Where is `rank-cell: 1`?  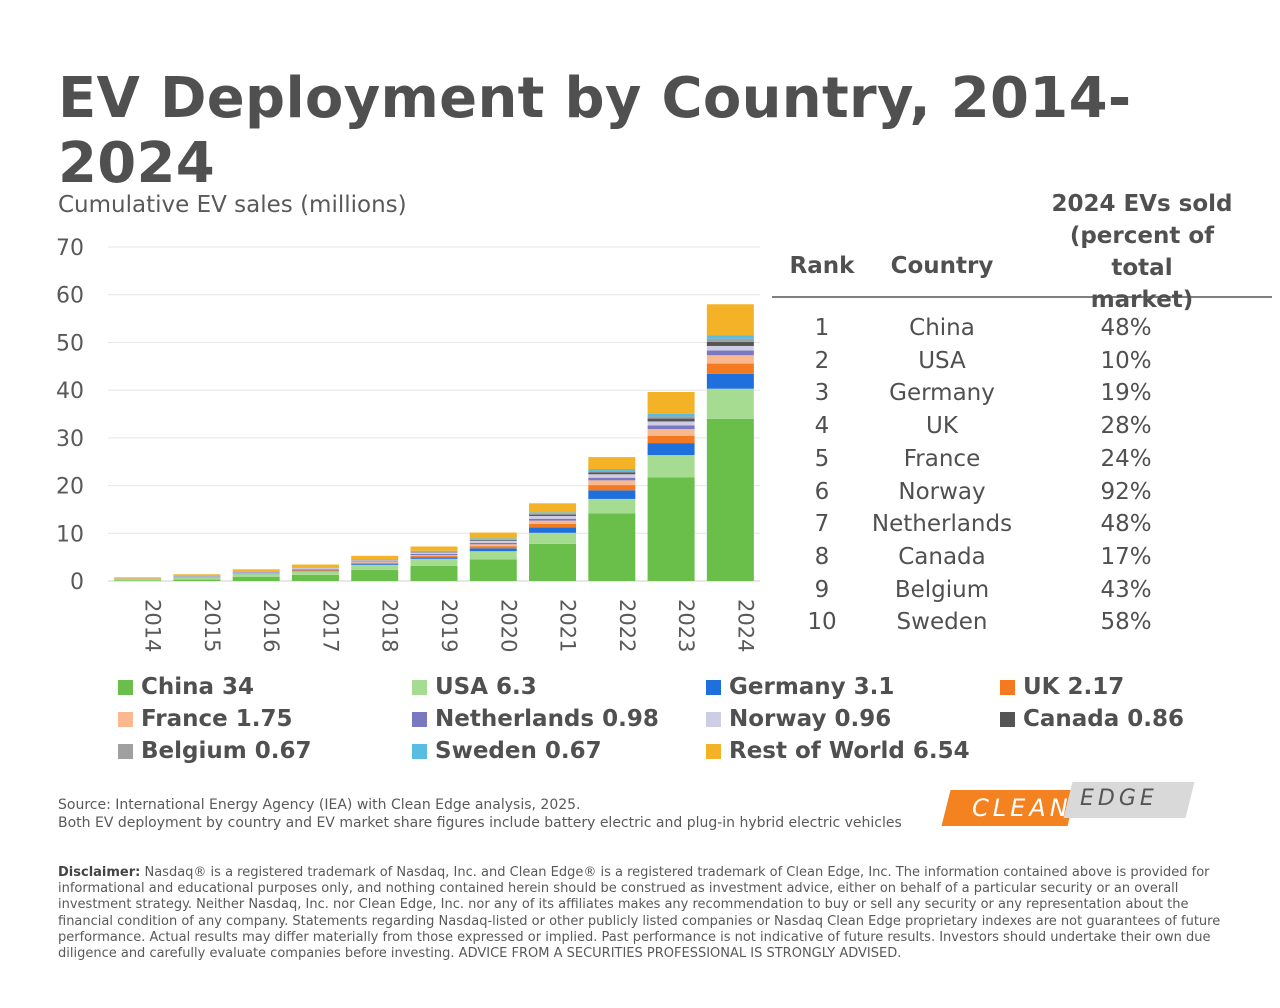
rank-cell: 1 is located at coordinates (822, 328).